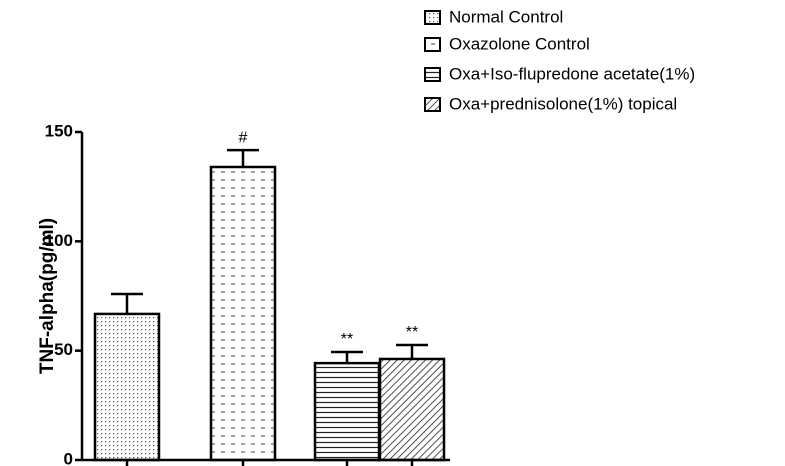 The height and width of the screenshot is (466, 785). What do you see at coordinates (47, 296) in the screenshot?
I see `y-axis-label: TNF-alpha(pg/ml)` at bounding box center [47, 296].